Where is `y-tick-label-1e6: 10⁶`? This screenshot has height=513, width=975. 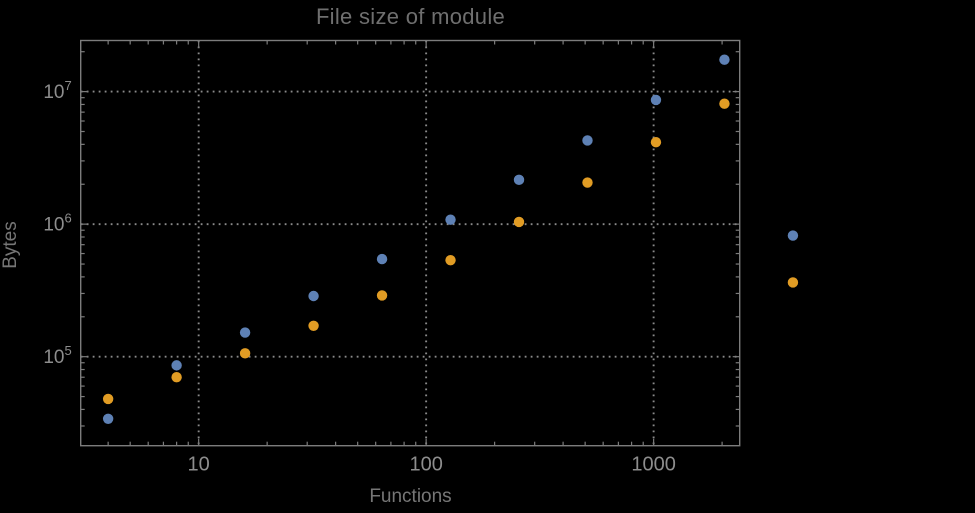
y-tick-label-1e6: 10⁶ is located at coordinates (57, 223).